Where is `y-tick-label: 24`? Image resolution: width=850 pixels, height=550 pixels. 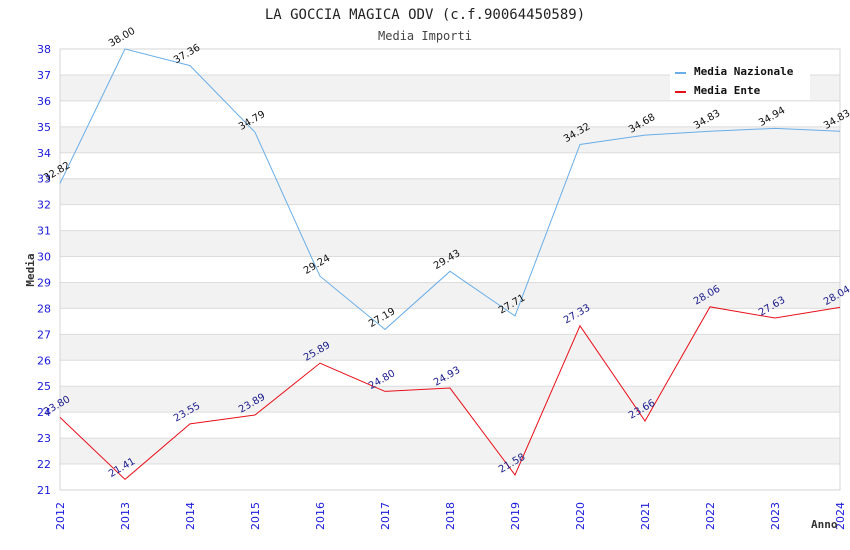 y-tick-label: 24 is located at coordinates (44, 412).